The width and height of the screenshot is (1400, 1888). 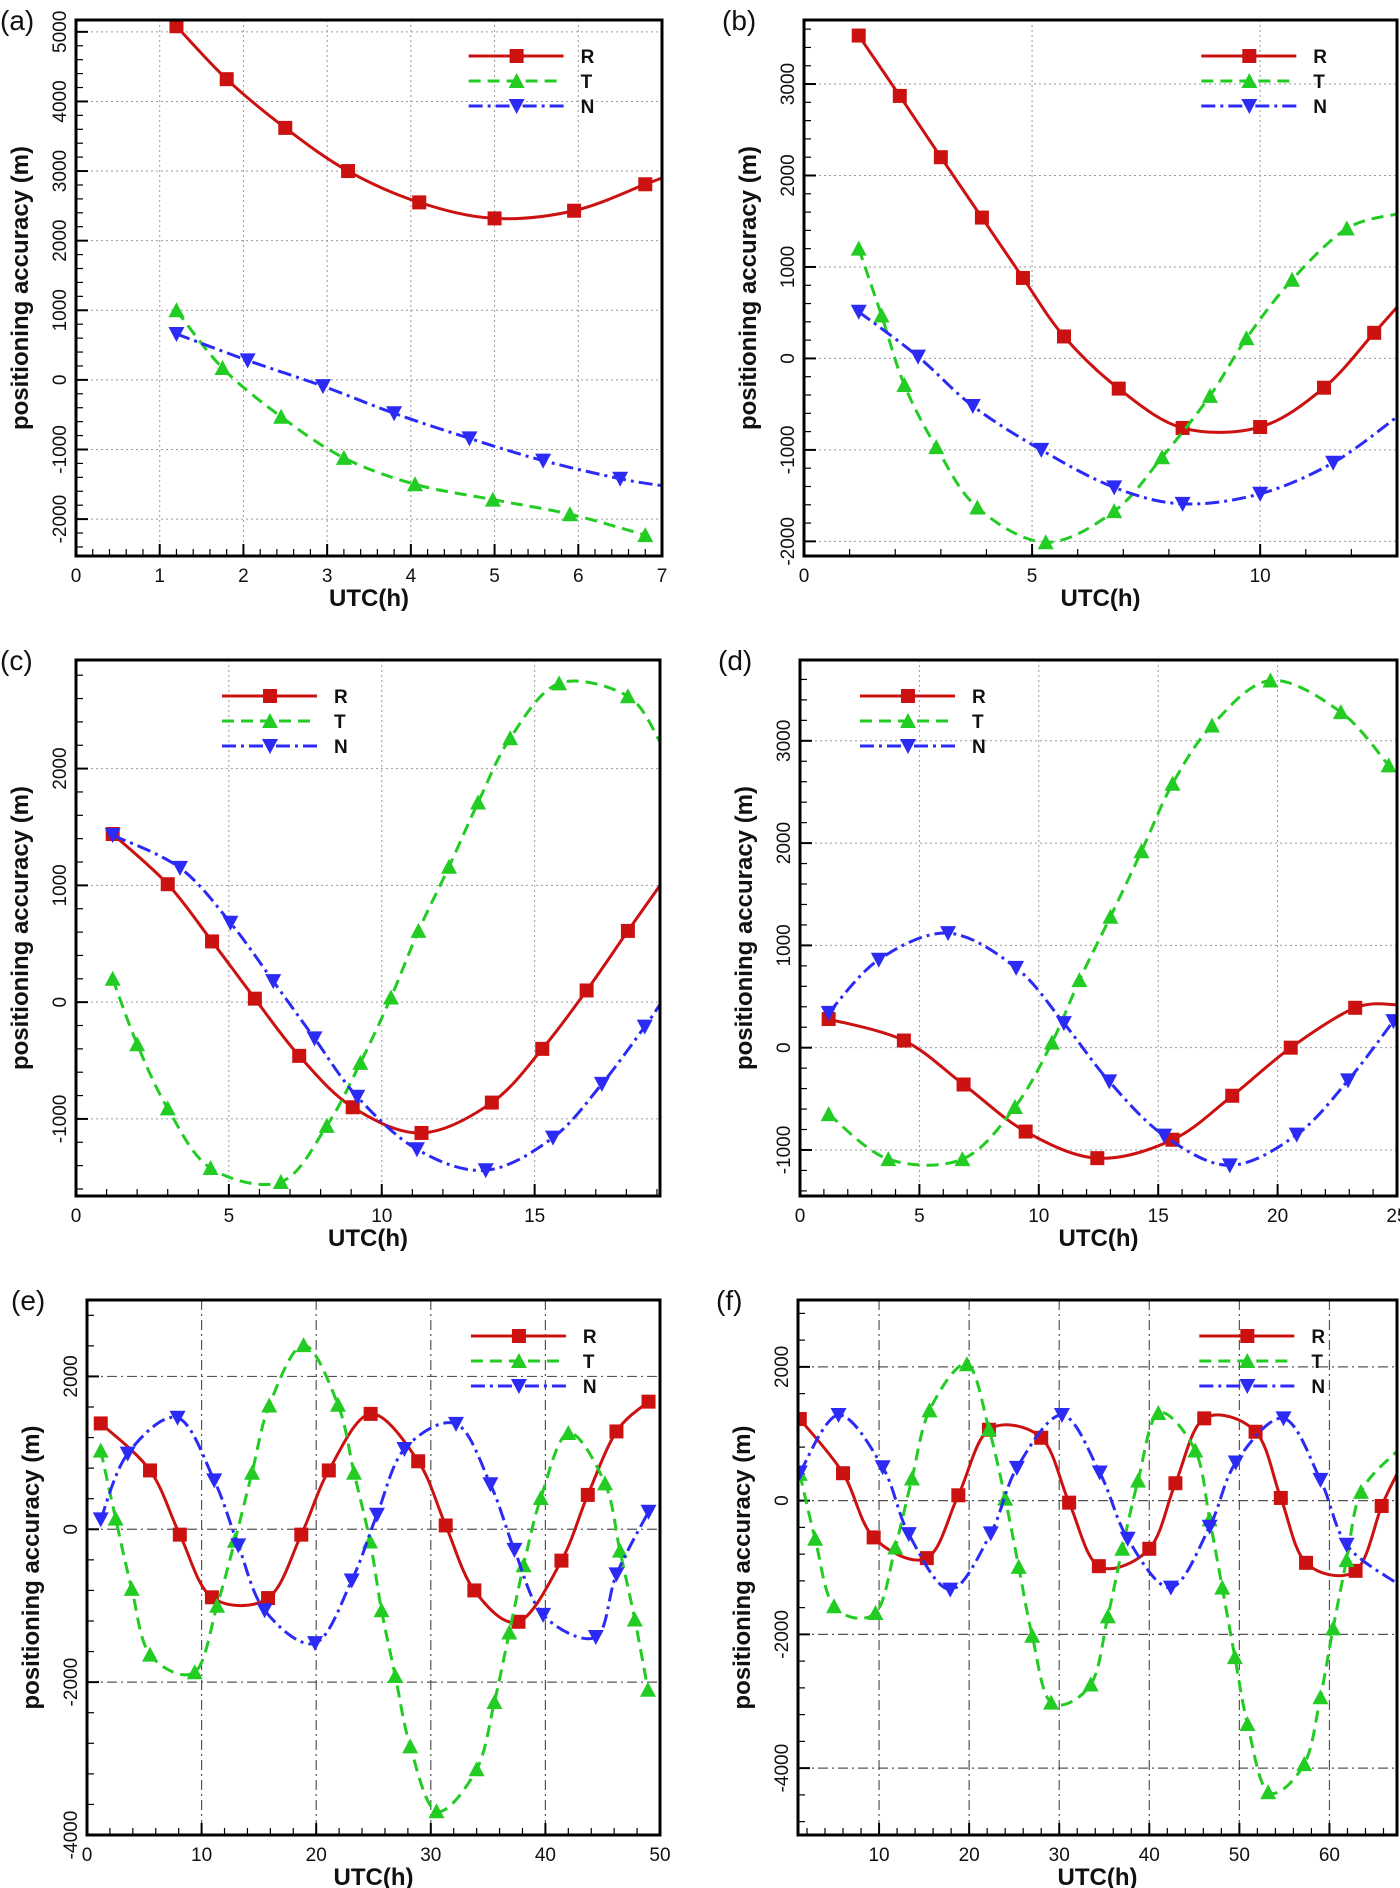 I want to click on y-axis-label: positioning accuracy (m), so click(x=31, y=1567).